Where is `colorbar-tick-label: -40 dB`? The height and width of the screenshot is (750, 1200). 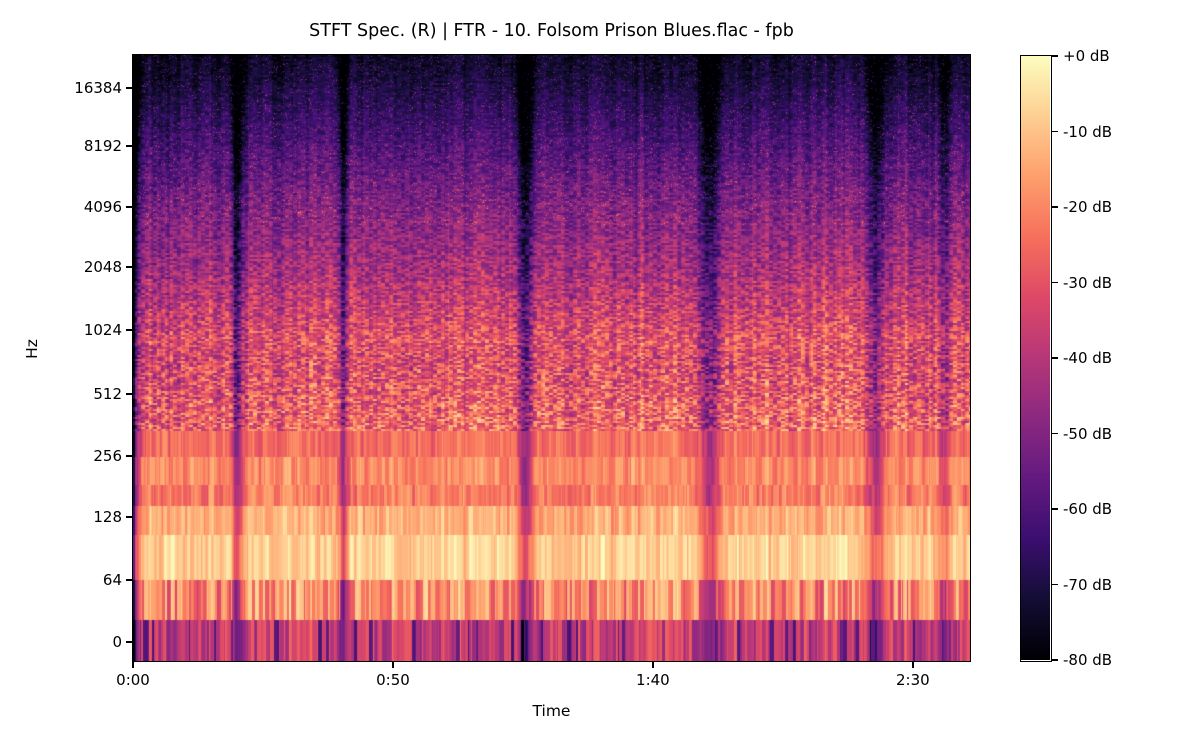 colorbar-tick-label: -40 dB is located at coordinates (1088, 358).